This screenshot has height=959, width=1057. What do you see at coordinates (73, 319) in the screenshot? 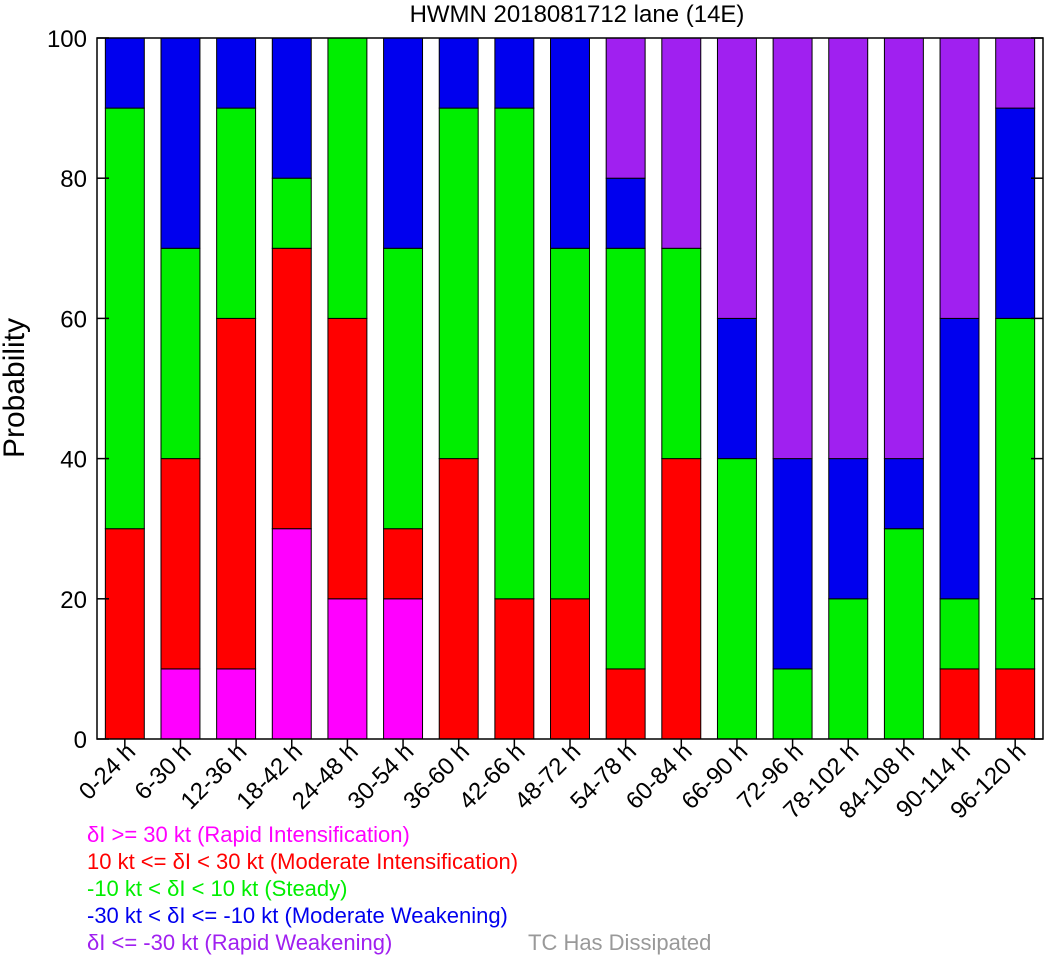
I see `y-tick-label: 60` at bounding box center [73, 319].